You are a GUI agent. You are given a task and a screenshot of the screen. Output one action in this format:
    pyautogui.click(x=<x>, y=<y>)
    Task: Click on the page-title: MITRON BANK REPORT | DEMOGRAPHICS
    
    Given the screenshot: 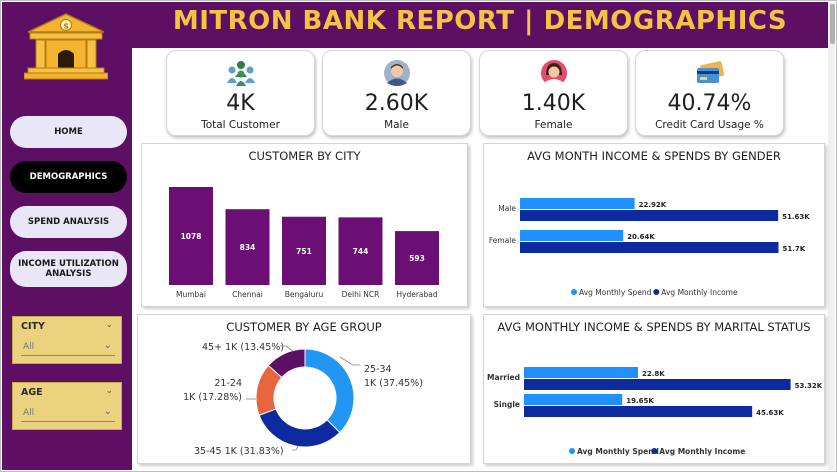 What is the action you would take?
    pyautogui.click(x=480, y=21)
    